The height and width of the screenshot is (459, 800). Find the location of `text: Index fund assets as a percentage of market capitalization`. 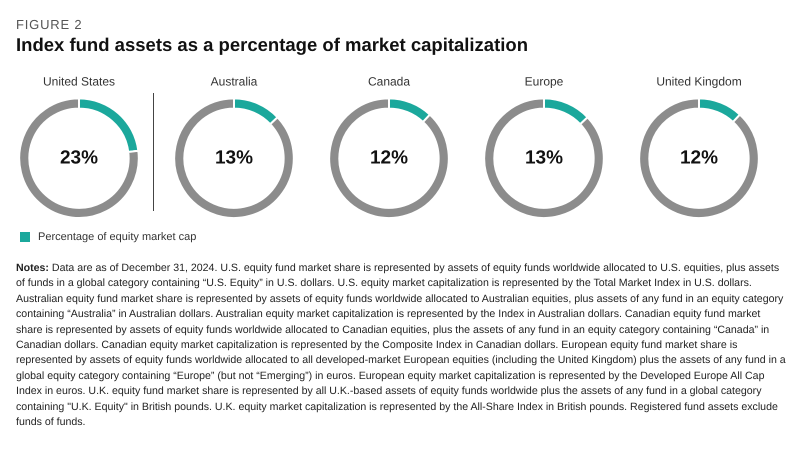

text: Index fund assets as a percentage of market capitalization is located at coordinates (272, 45).